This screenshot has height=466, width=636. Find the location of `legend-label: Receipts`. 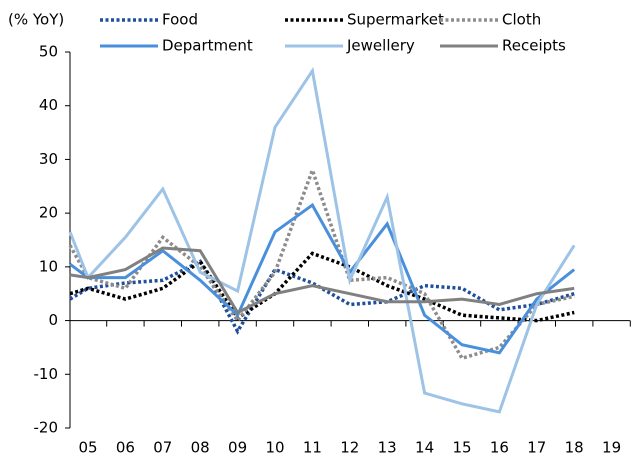

legend-label: Receipts is located at coordinates (534, 46).